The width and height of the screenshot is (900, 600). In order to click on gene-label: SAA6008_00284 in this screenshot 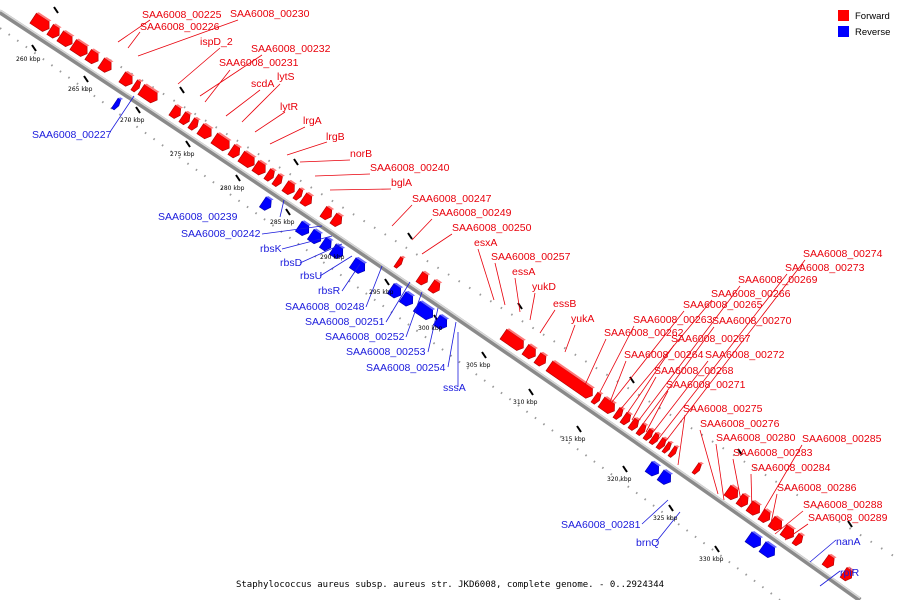, I will do `click(791, 468)`.